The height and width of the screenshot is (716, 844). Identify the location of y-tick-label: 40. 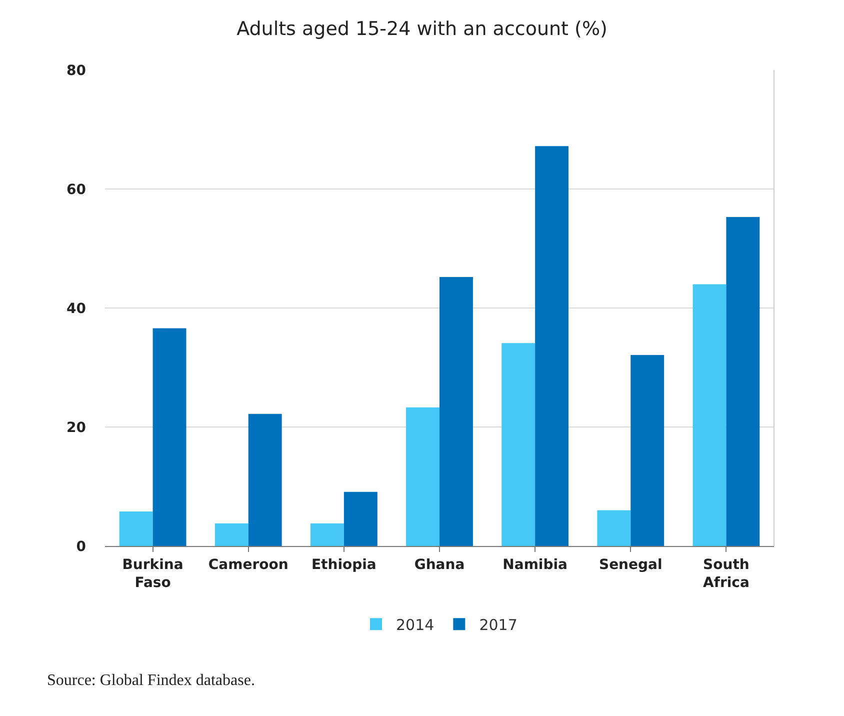
(76, 308).